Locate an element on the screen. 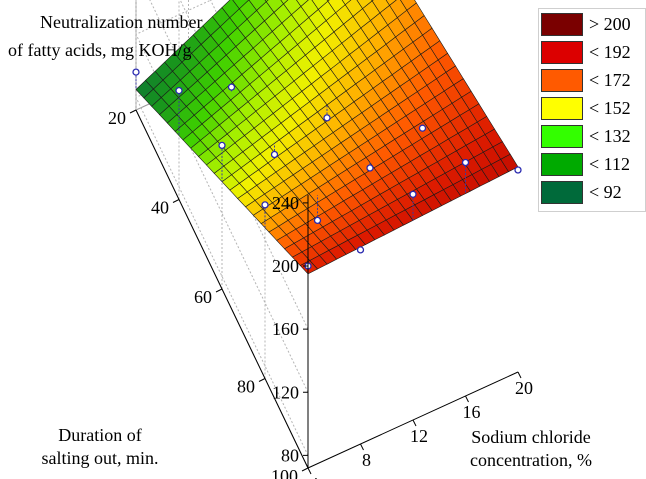 The image size is (646, 479). y-tick-label: 80 is located at coordinates (246, 387).